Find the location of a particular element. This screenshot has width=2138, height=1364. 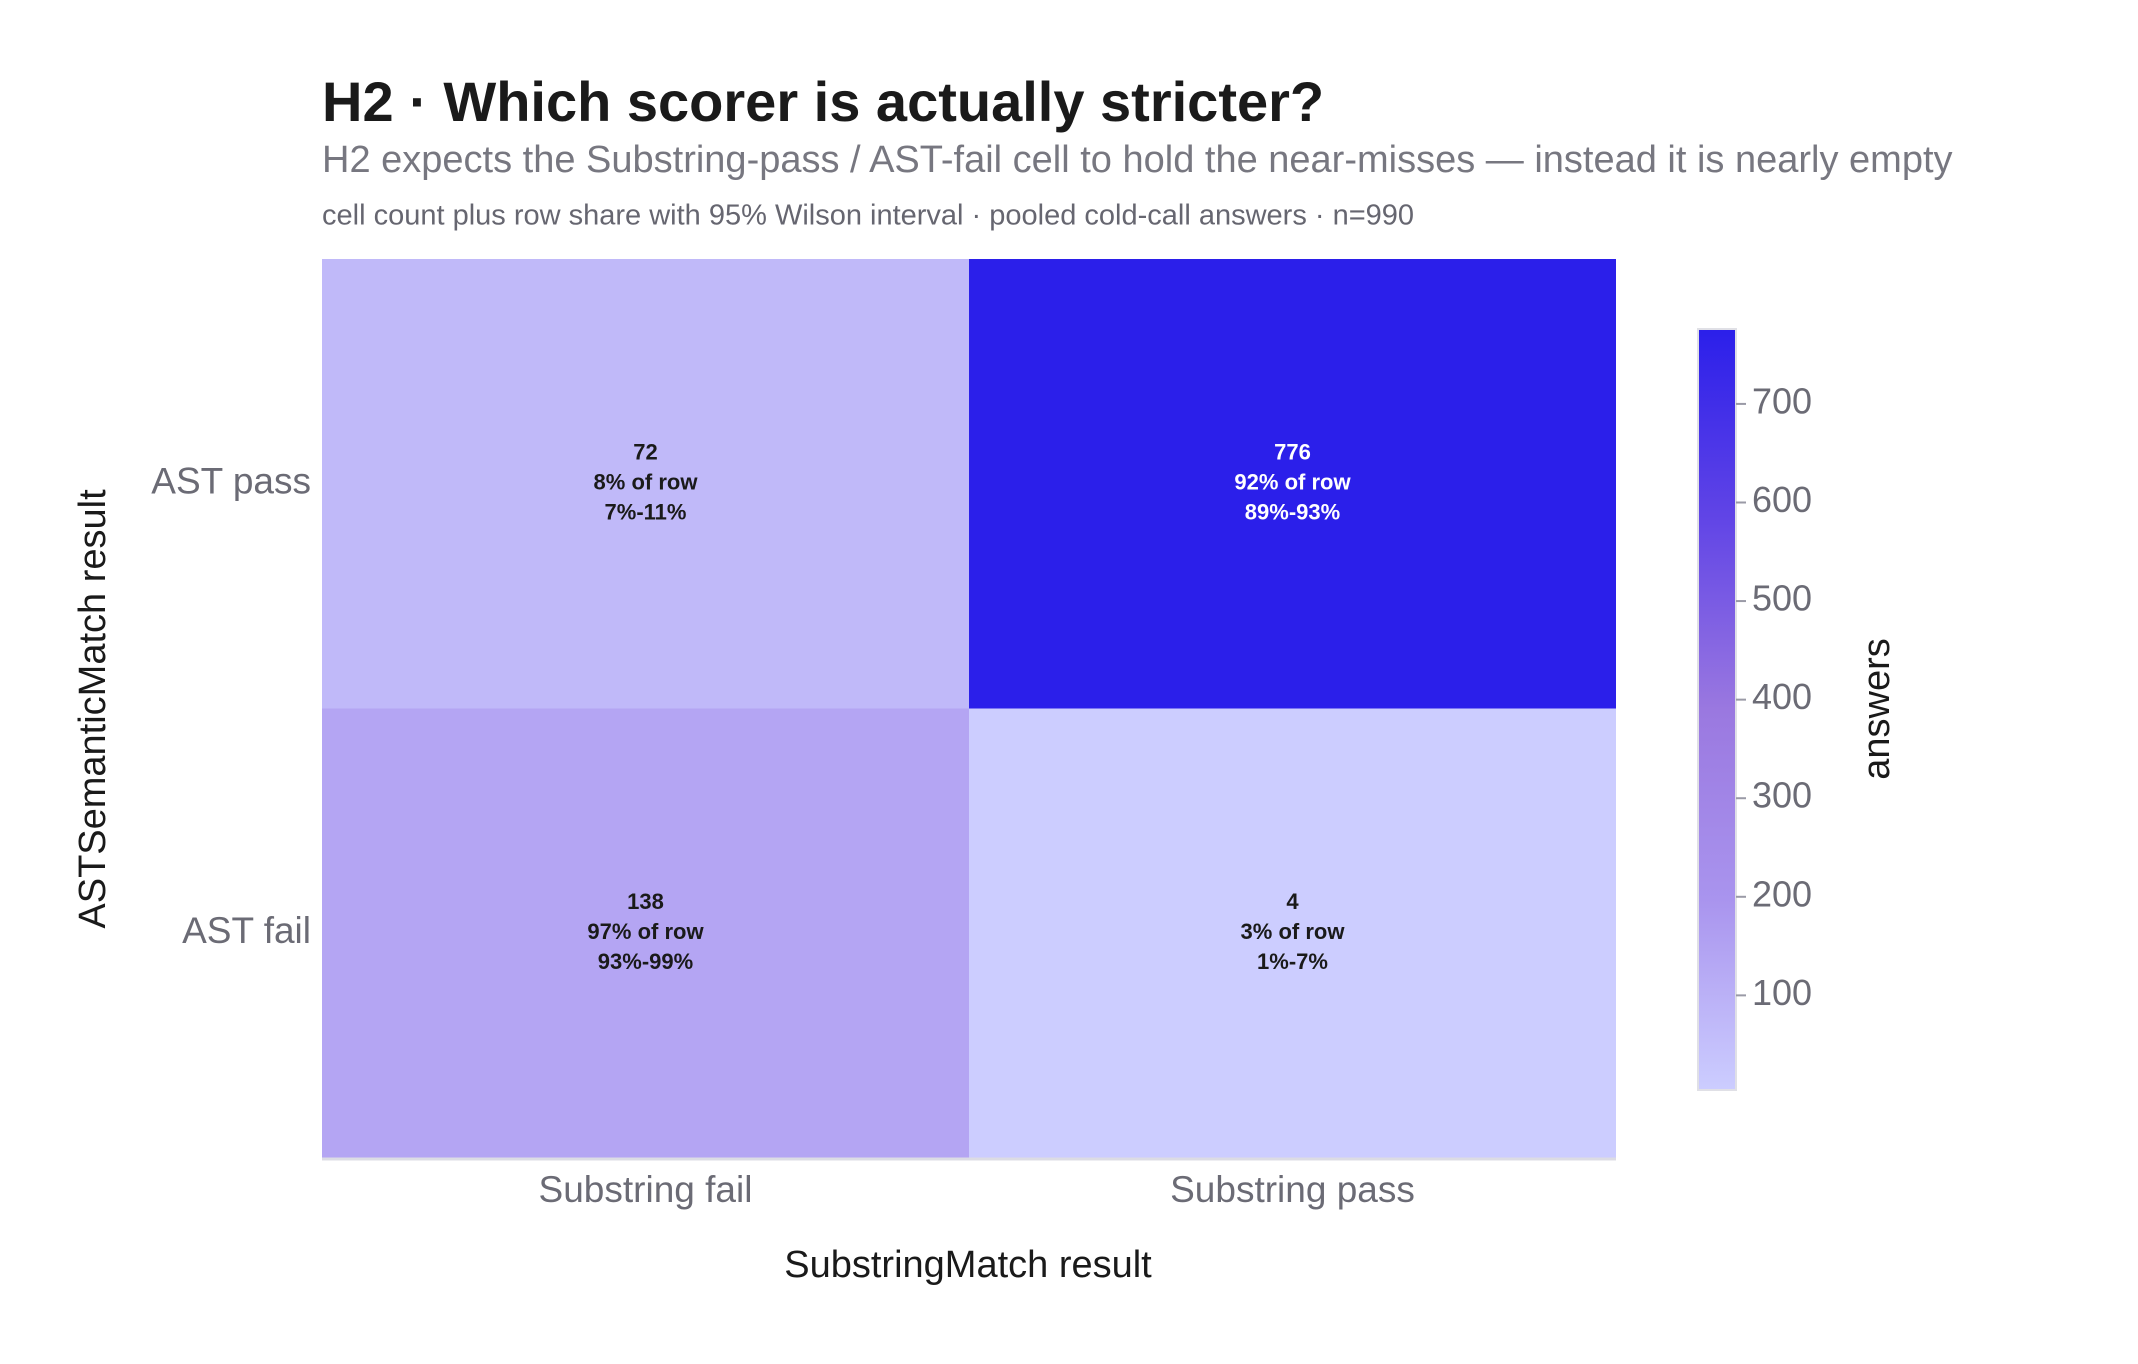

cell-count: 4 is located at coordinates (1292, 901).